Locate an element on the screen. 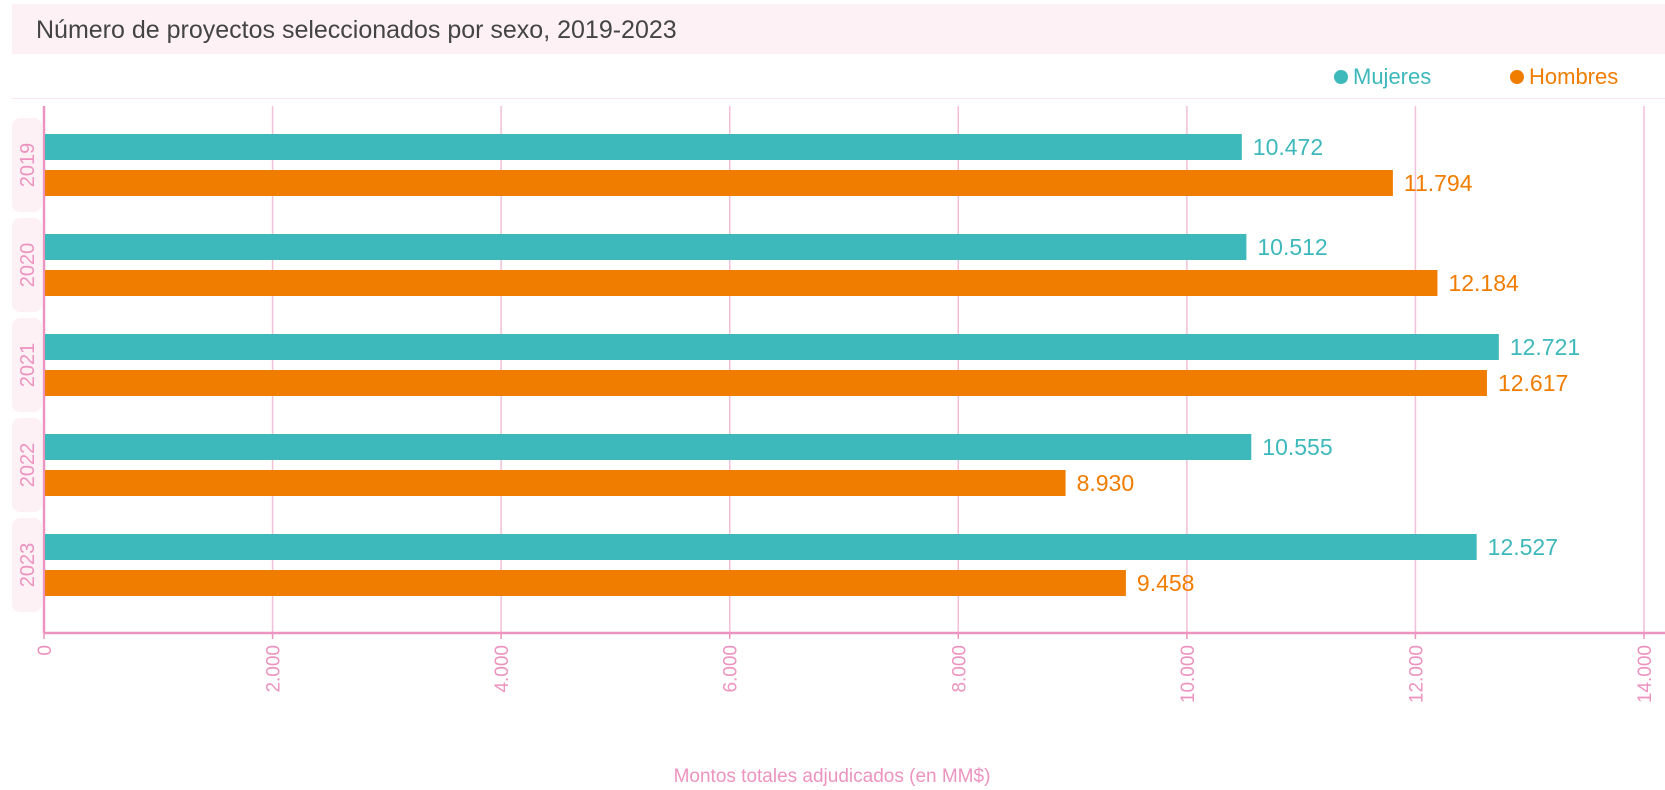 This screenshot has height=790, width=1665. category-label: 2023 is located at coordinates (28, 565).